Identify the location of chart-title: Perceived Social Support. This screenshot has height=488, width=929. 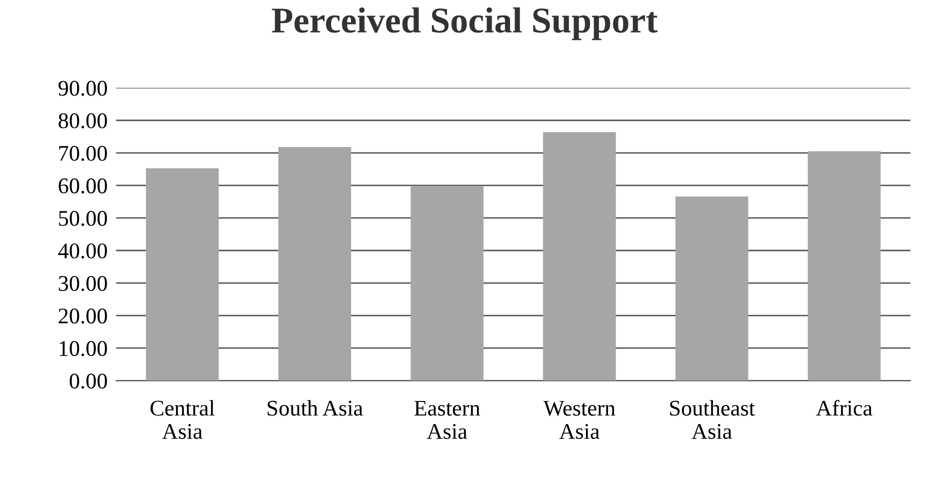
(465, 23).